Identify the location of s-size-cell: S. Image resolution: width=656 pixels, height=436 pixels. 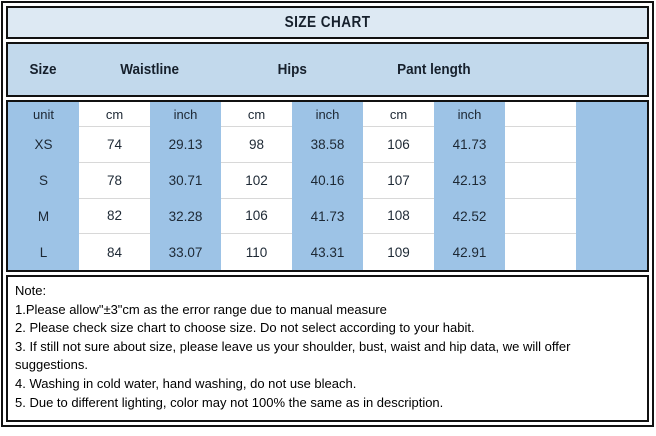
(43, 180).